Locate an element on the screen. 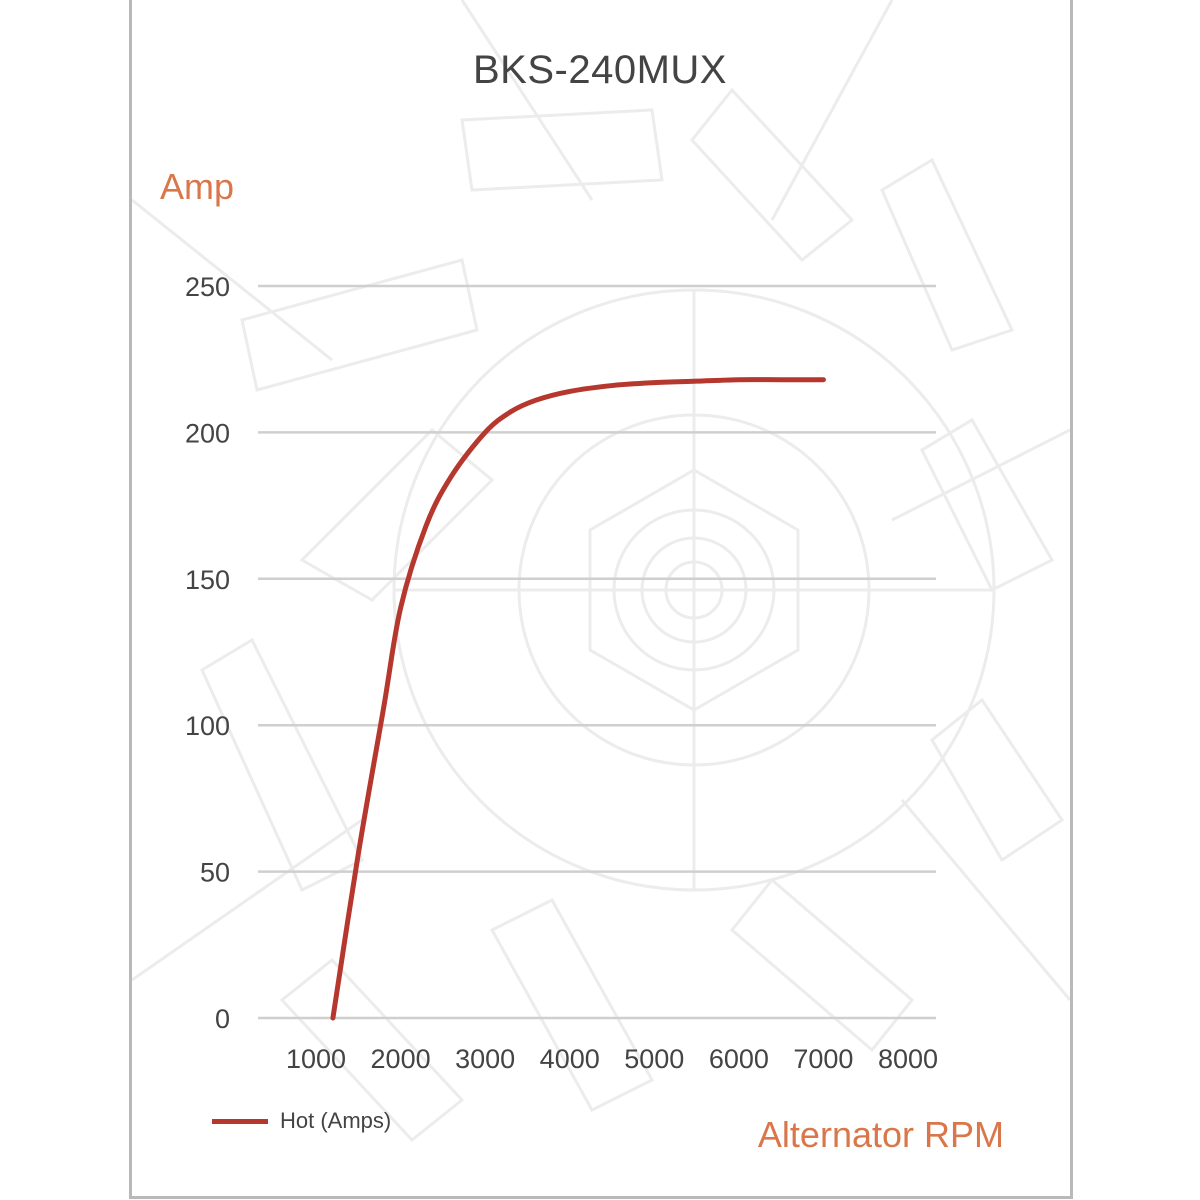 The height and width of the screenshot is (1200, 1200). legend-swatch is located at coordinates (240, 1121).